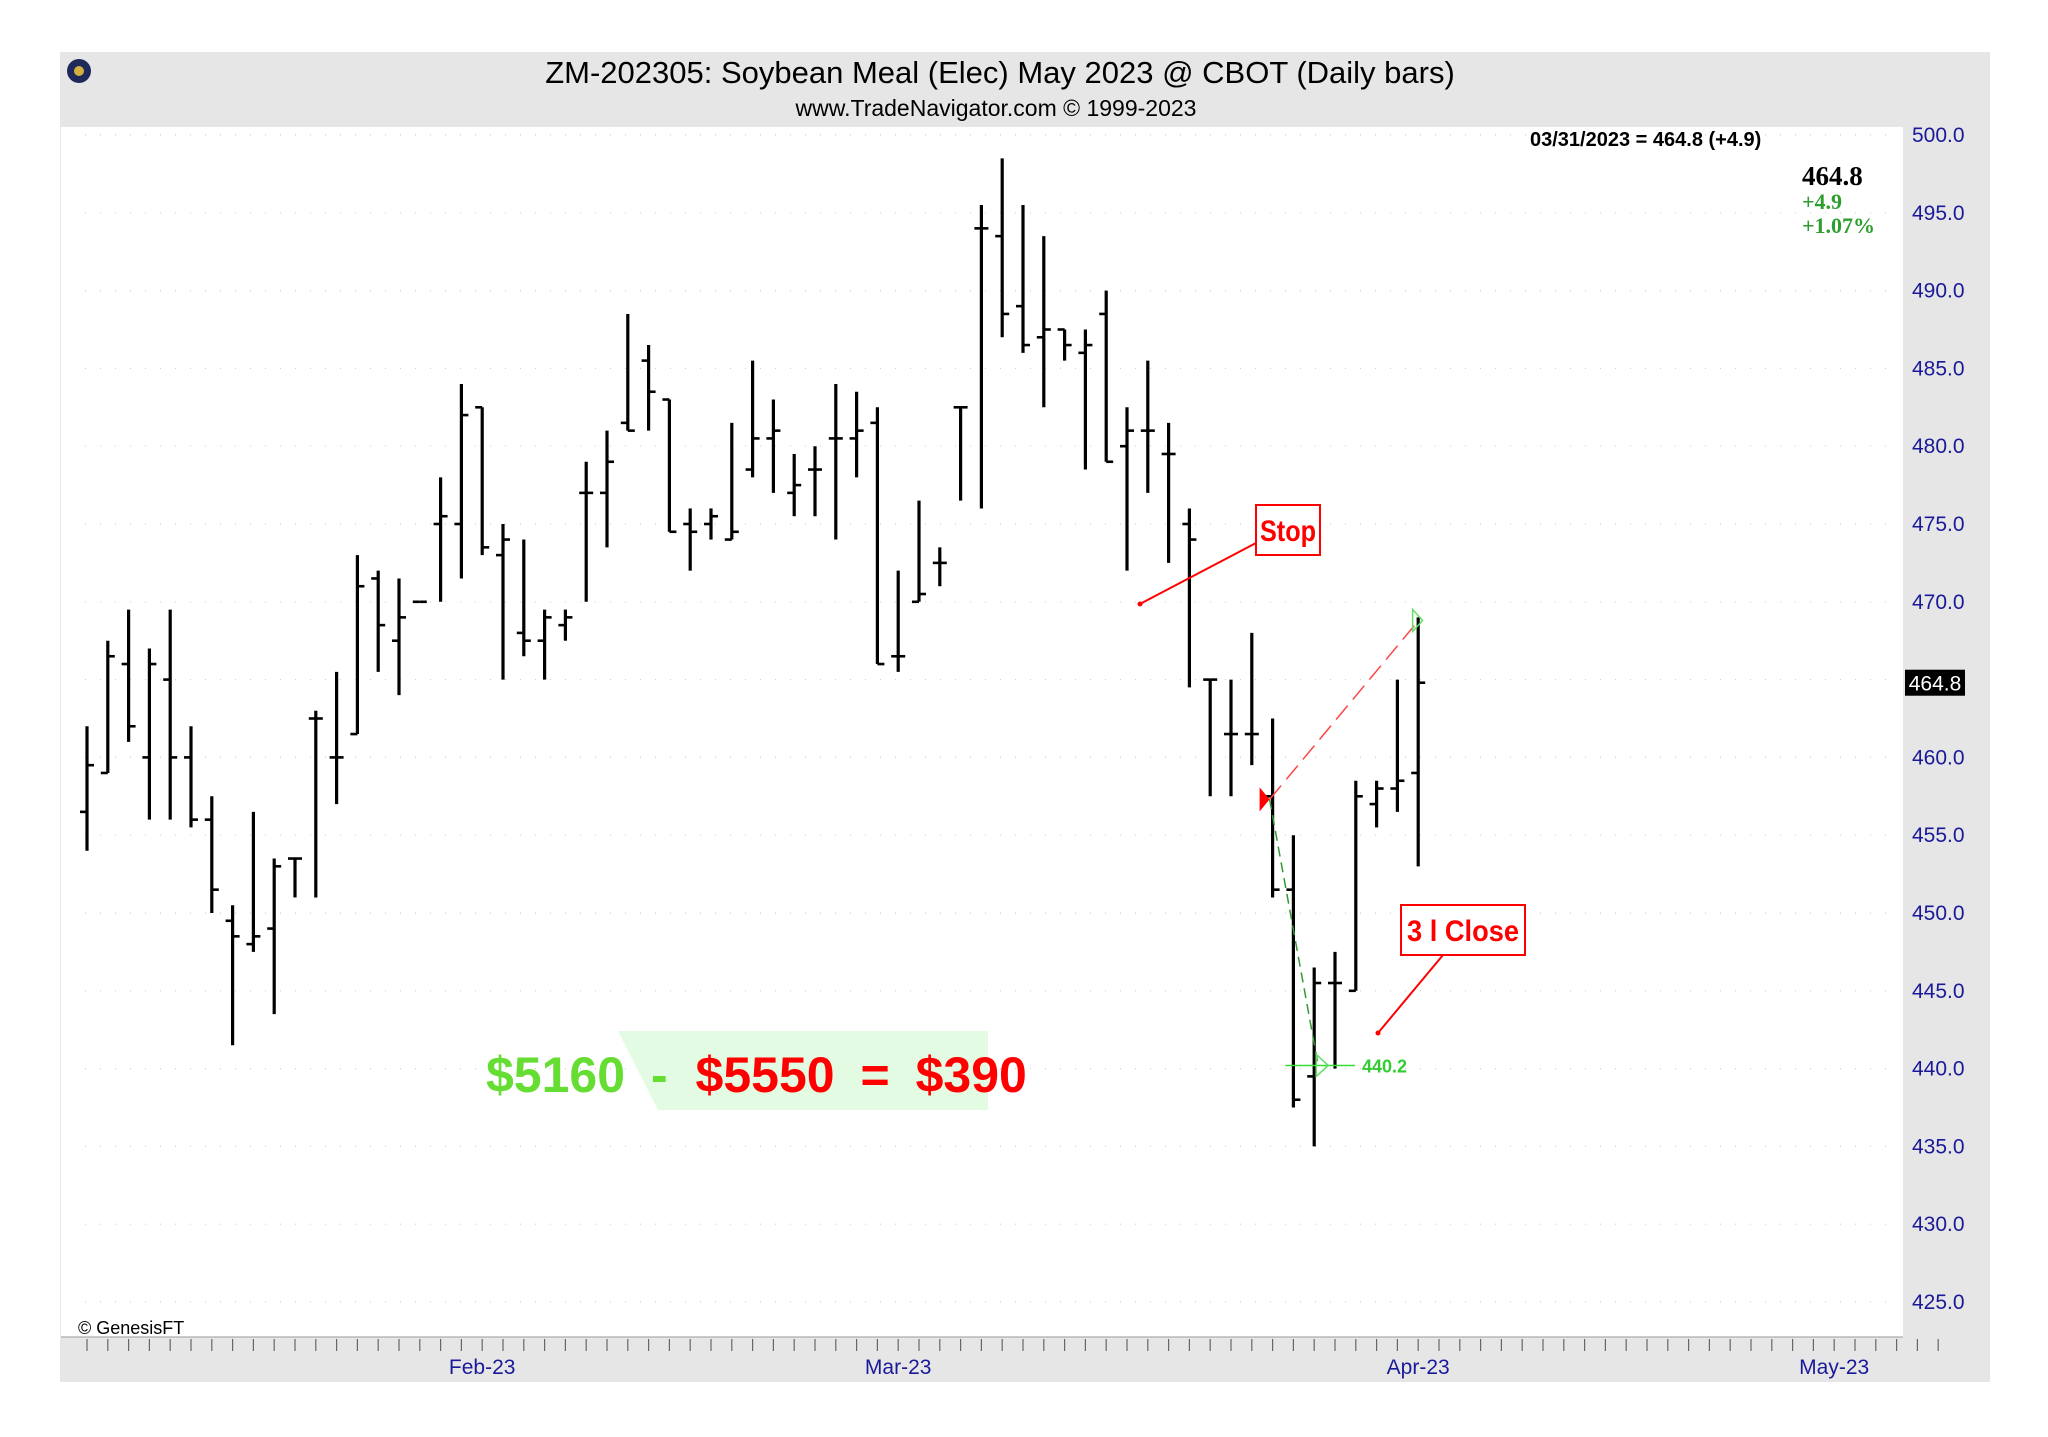 This screenshot has width=2048, height=1437. What do you see at coordinates (1834, 1367) in the screenshot?
I see `x-tick-label: May-23` at bounding box center [1834, 1367].